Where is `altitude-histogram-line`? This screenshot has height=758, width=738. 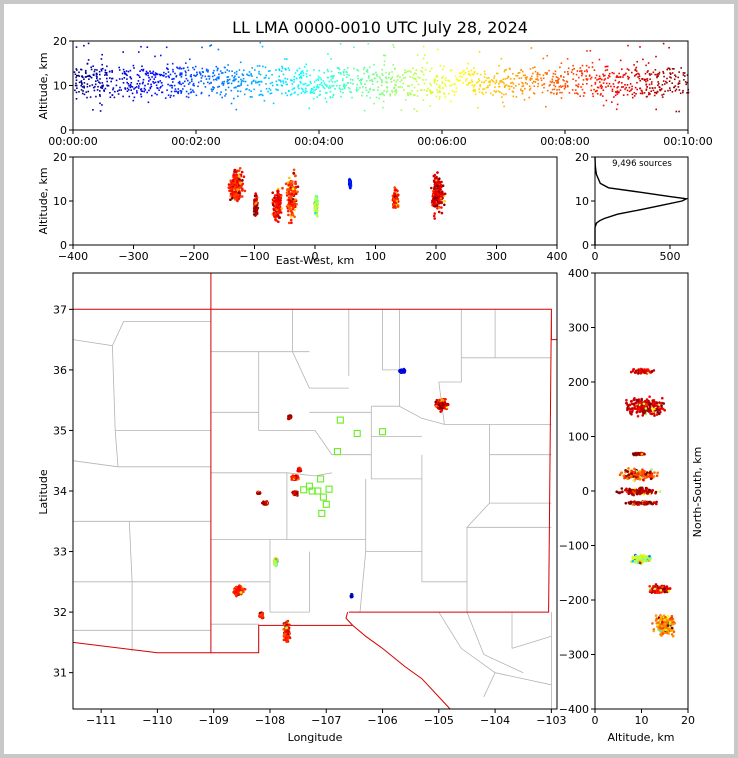
altitude-histogram-line is located at coordinates (641, 200).